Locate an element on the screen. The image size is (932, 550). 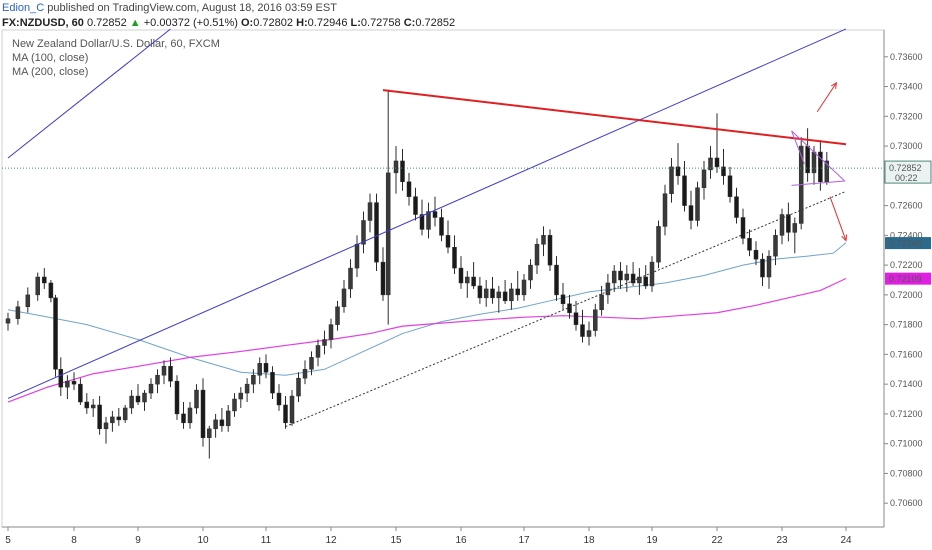
time-axis: 5 8 9 10 11 12 15 16 17 18 19 22 23 24 is located at coordinates (443, 536).